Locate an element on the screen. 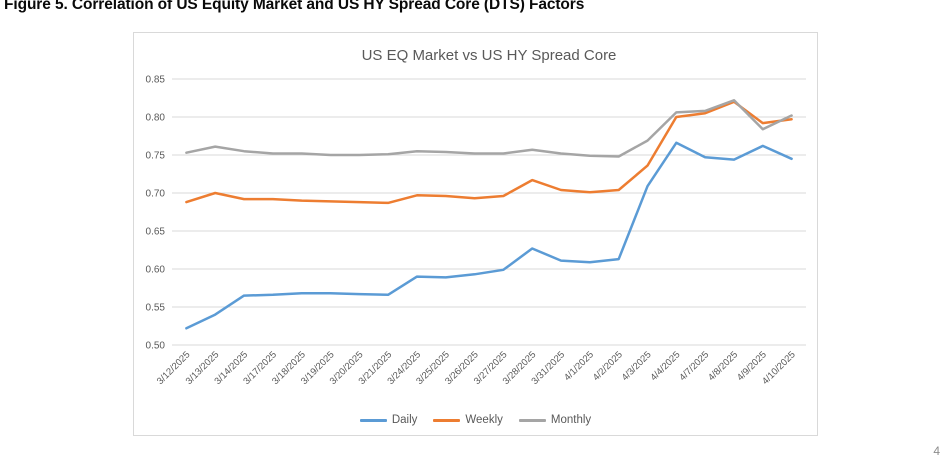 This screenshot has height=455, width=950. series-line-weekly is located at coordinates (489, 152).